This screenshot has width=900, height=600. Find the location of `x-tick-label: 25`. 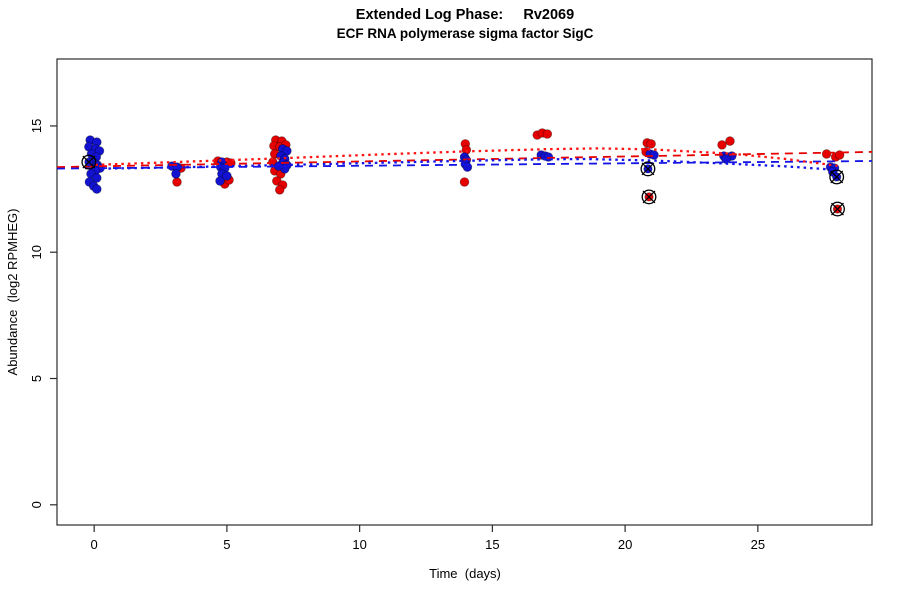

x-tick-label: 25 is located at coordinates (758, 544).